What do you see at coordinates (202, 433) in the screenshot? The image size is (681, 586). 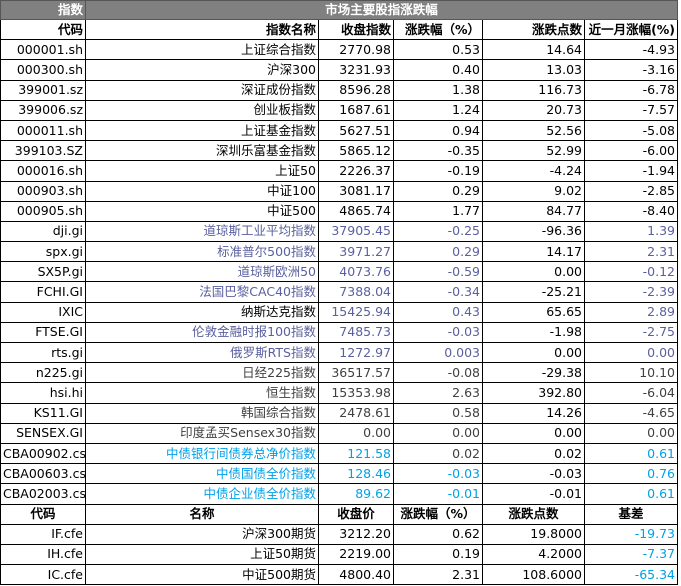 I see `name-cell: 印度孟买Sensex30指数` at bounding box center [202, 433].